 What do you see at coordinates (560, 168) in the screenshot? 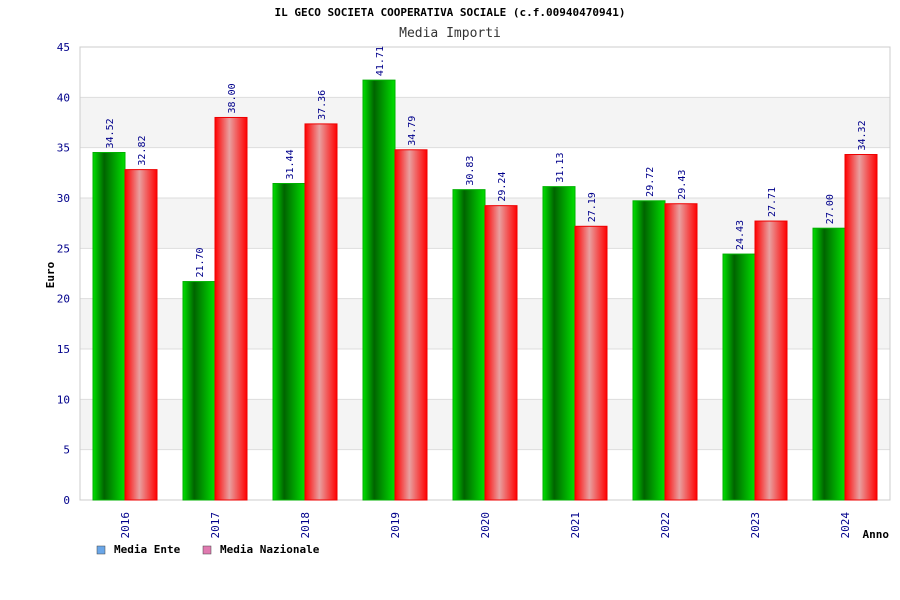
I see `bar-value-label: 31.13` at bounding box center [560, 168].